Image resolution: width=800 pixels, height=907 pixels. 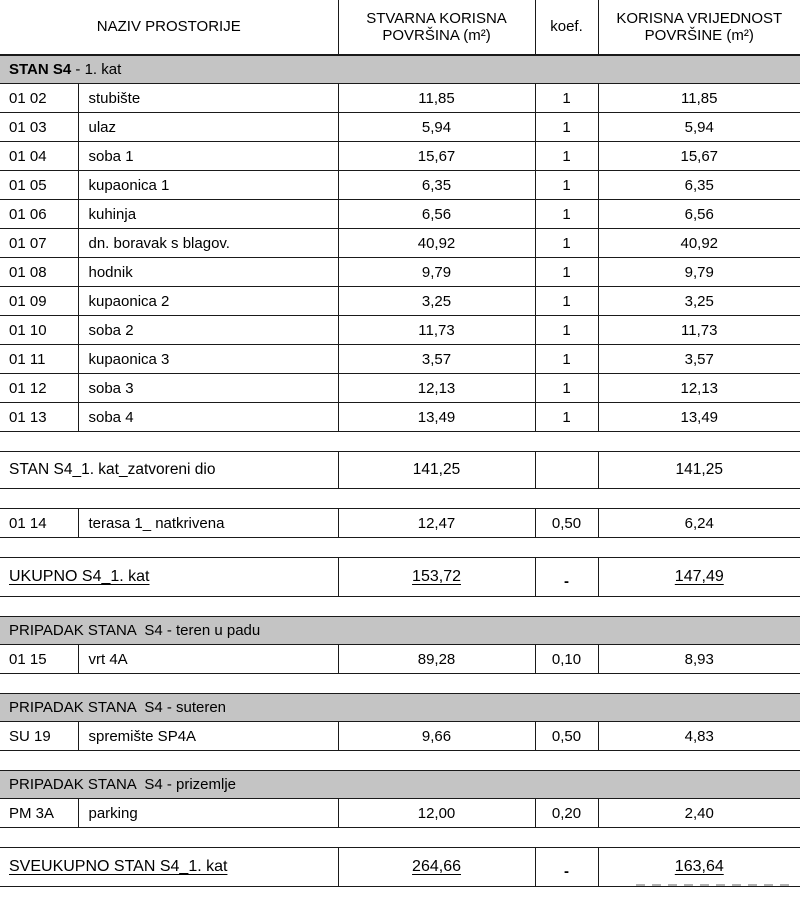 What do you see at coordinates (39, 659) in the screenshot?
I see `row-code: 01 15` at bounding box center [39, 659].